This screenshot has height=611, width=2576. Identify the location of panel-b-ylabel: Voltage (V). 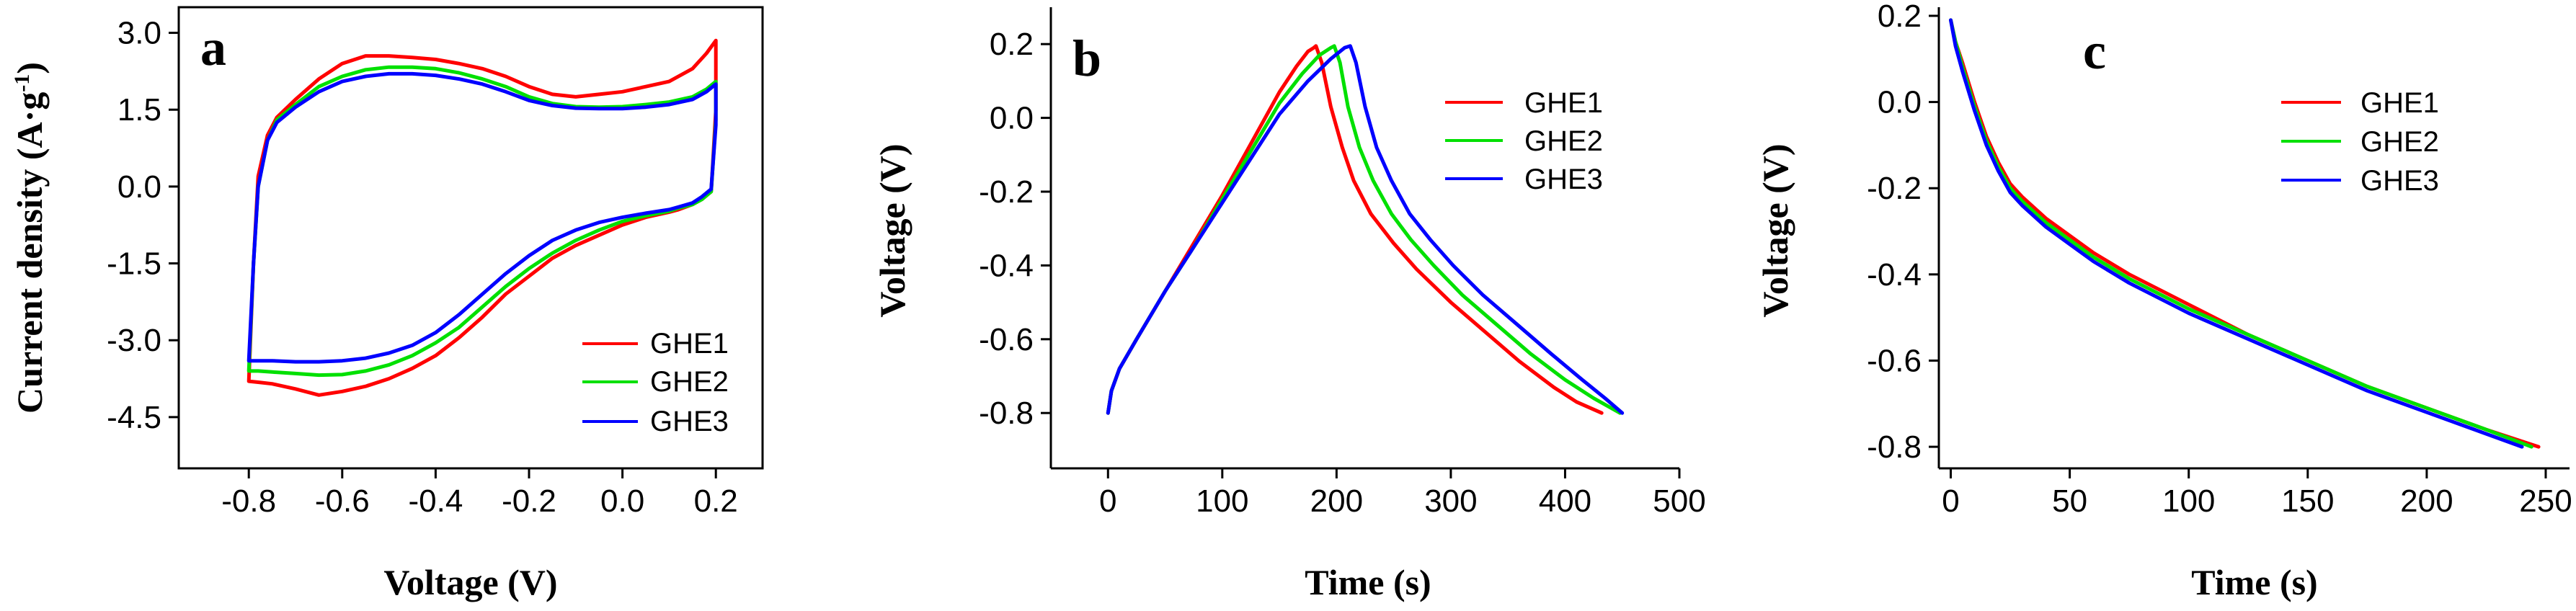
(892, 230).